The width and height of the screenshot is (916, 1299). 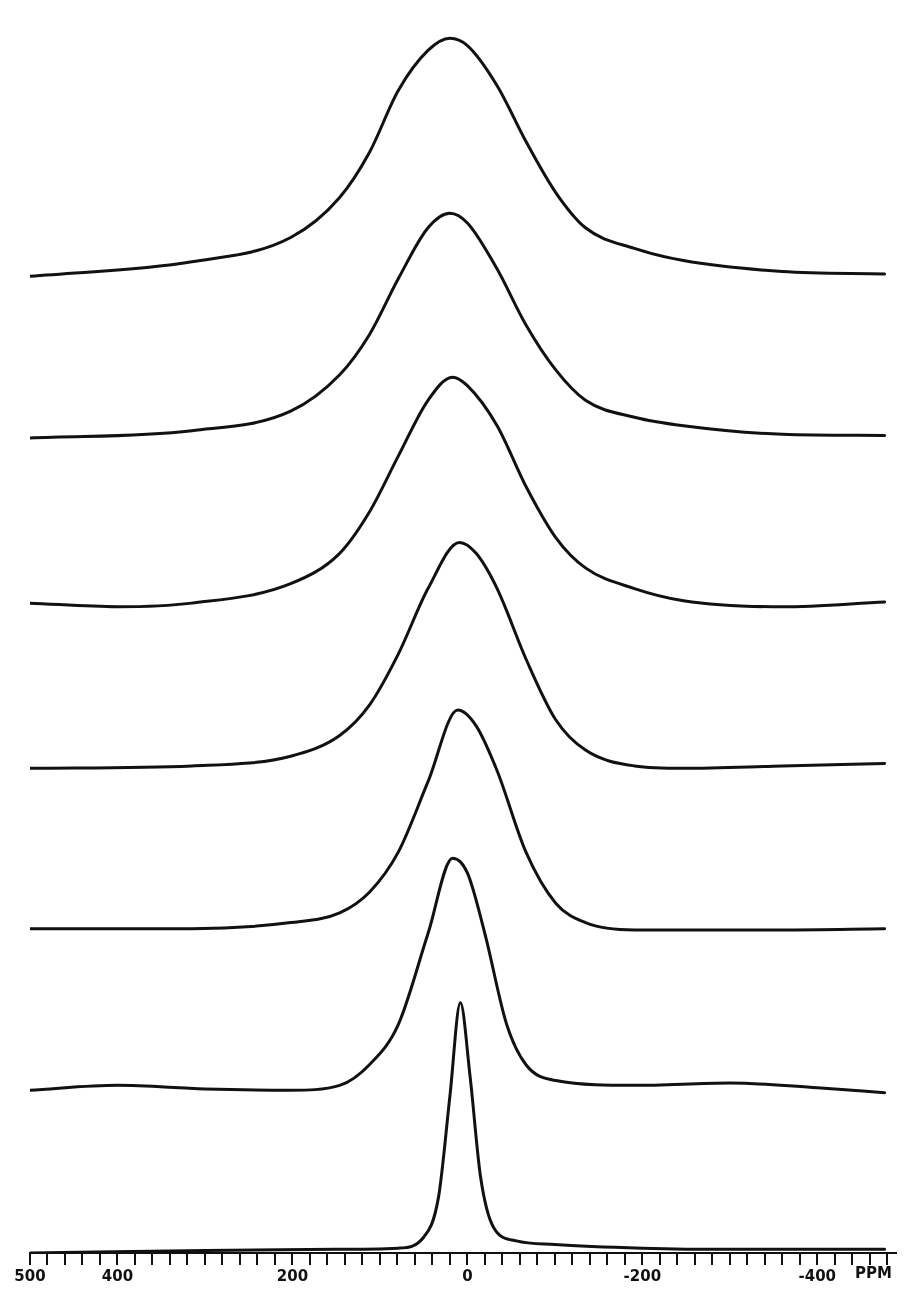 I want to click on x-tick-label: -200, so click(x=642, y=1275).